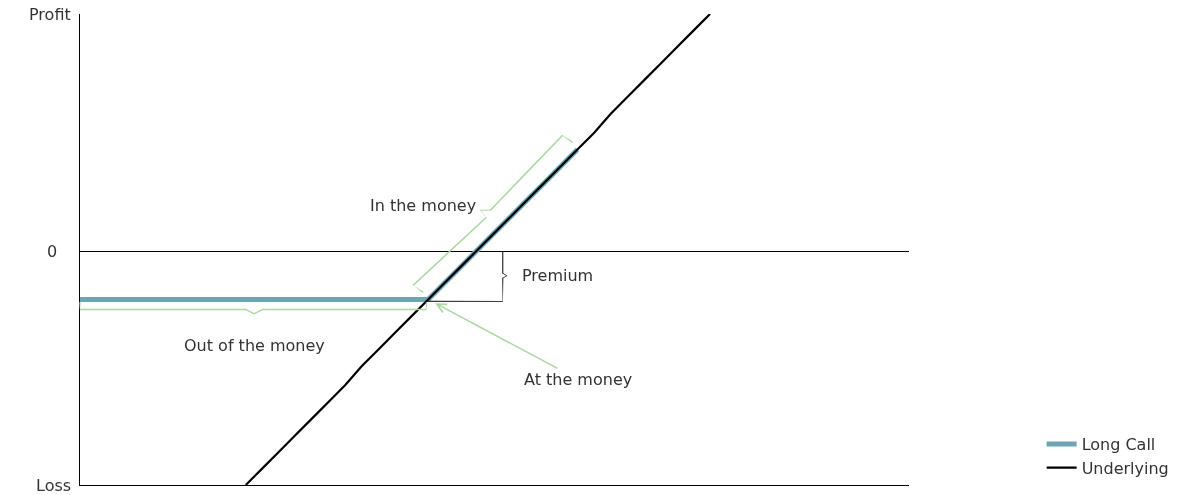 This screenshot has width=1189, height=495. Describe the element at coordinates (578, 379) in the screenshot. I see `annotation: At the money` at that location.